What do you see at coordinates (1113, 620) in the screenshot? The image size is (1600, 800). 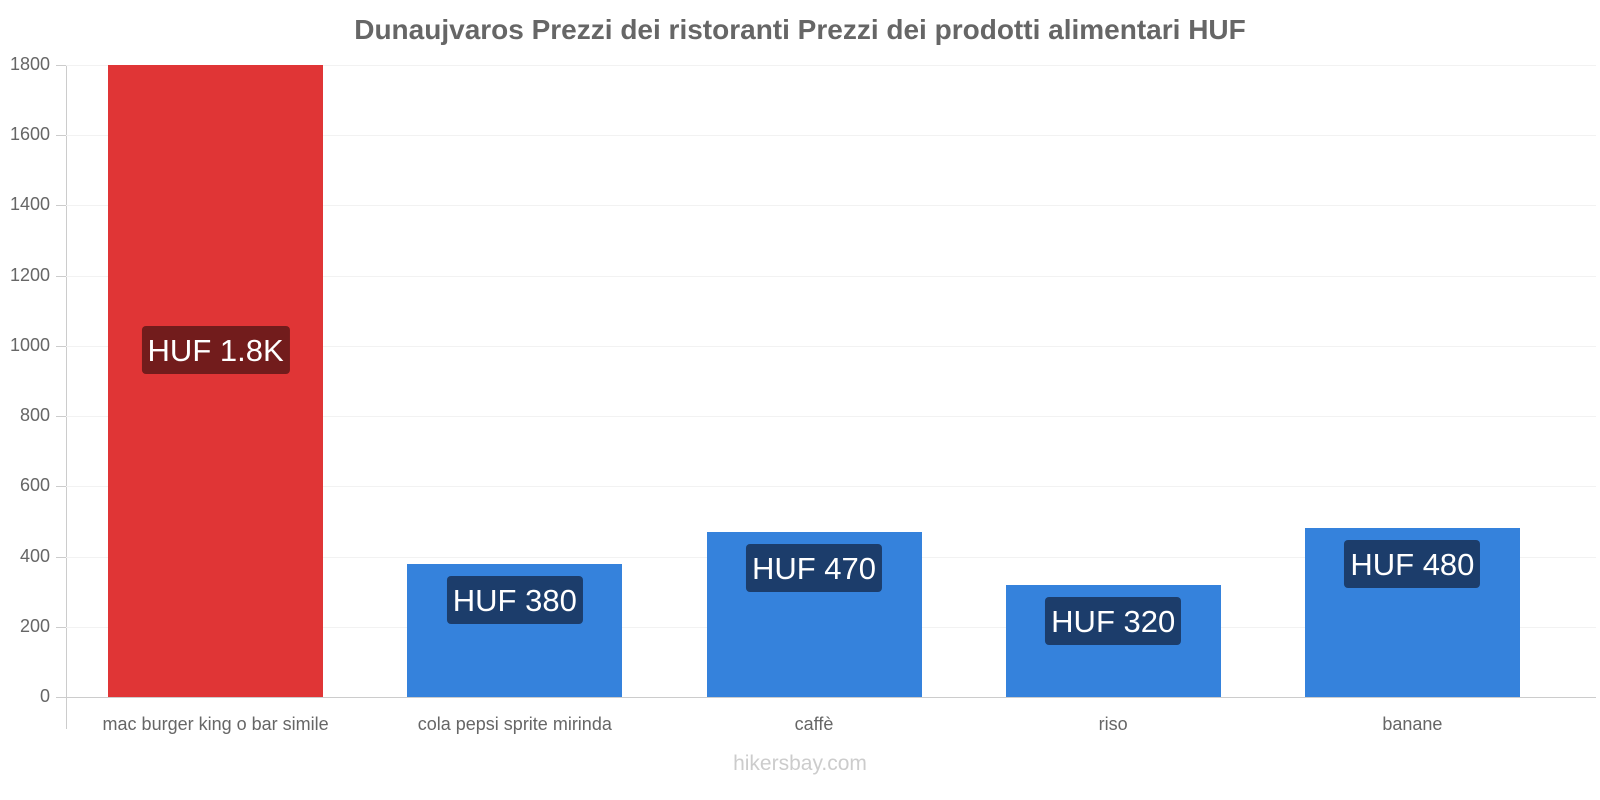 I see `bar-value-label: HUF 320` at bounding box center [1113, 620].